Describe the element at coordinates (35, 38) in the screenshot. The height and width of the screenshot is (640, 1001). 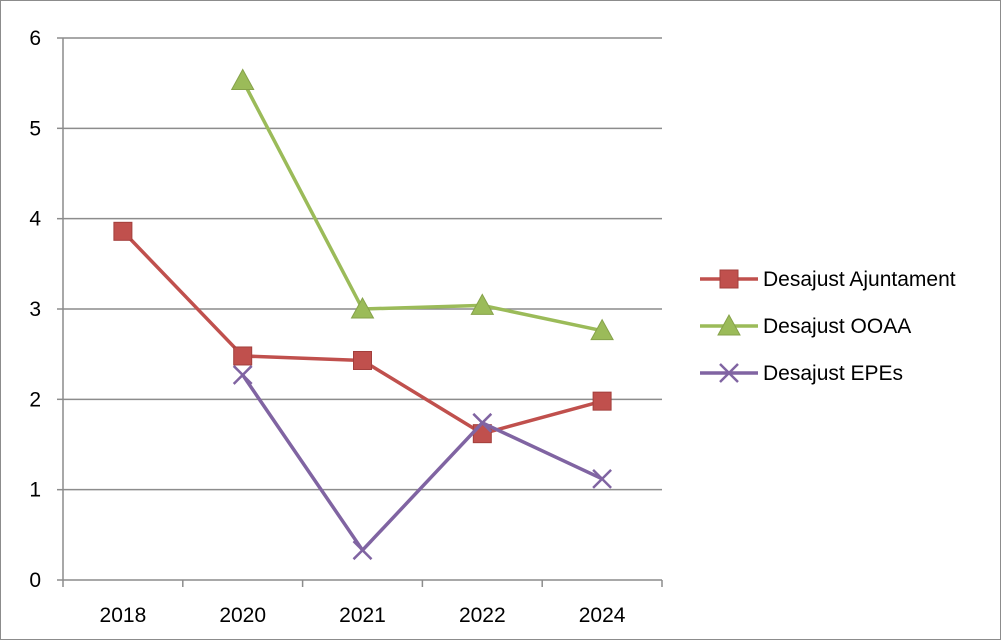
I see `y-tick-label: 6` at that location.